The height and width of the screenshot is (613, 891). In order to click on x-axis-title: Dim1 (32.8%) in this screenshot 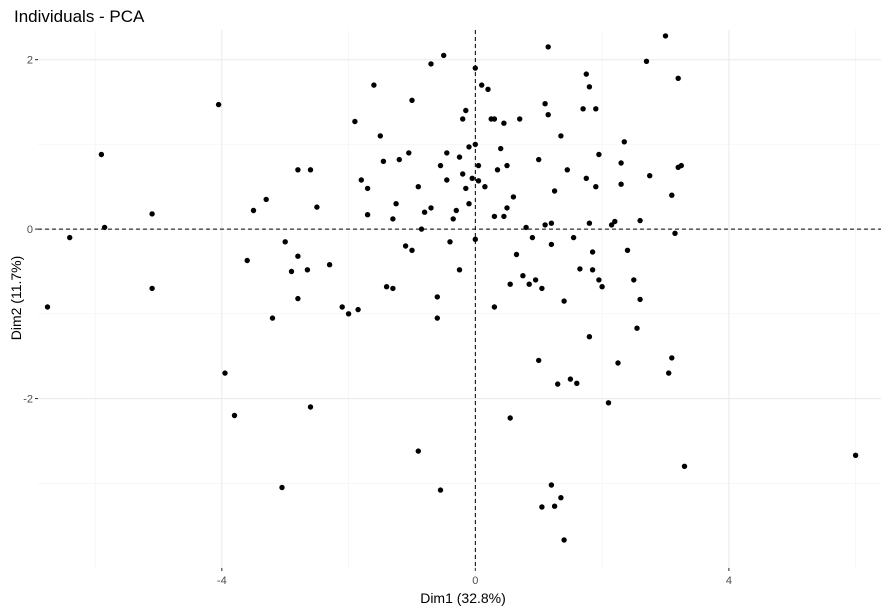, I will do `click(463, 598)`.